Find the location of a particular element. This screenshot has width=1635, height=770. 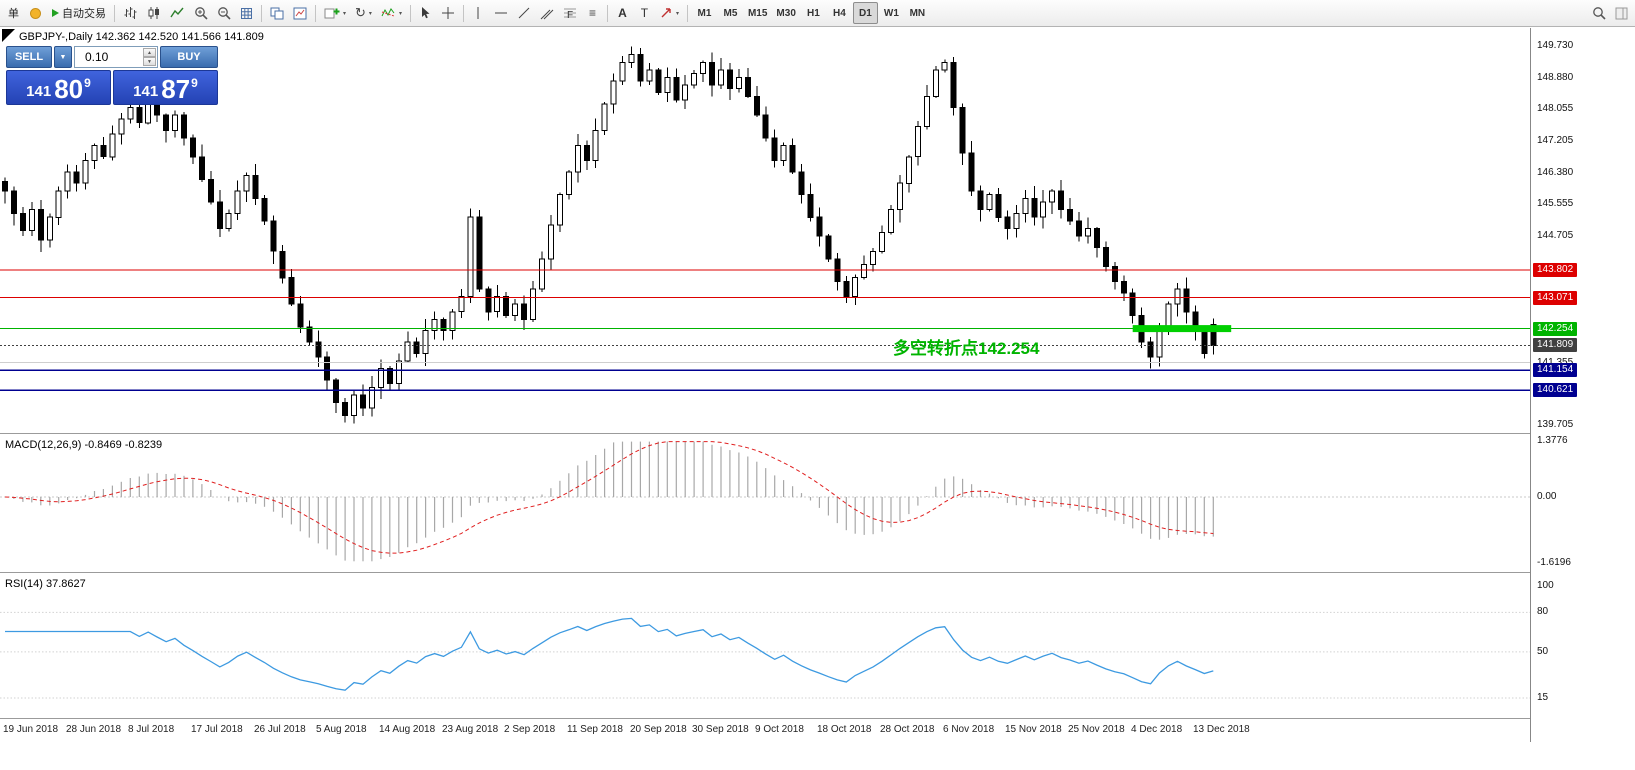

new-chart-icon: ▾ is located at coordinates (335, 13).